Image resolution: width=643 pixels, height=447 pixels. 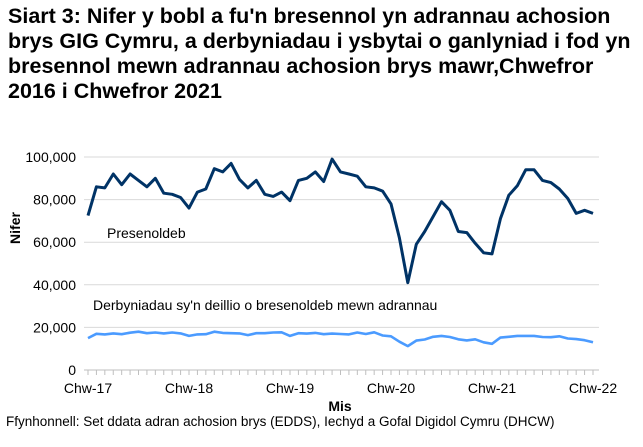 I want to click on x-tick-label: Chw-19, so click(x=290, y=388).